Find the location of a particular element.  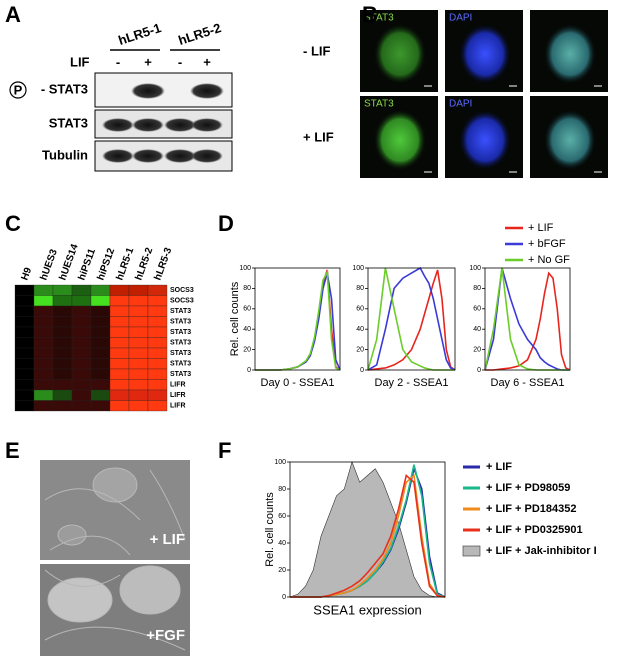

legend-label: + LIF + PD0325901 is located at coordinates (534, 530).